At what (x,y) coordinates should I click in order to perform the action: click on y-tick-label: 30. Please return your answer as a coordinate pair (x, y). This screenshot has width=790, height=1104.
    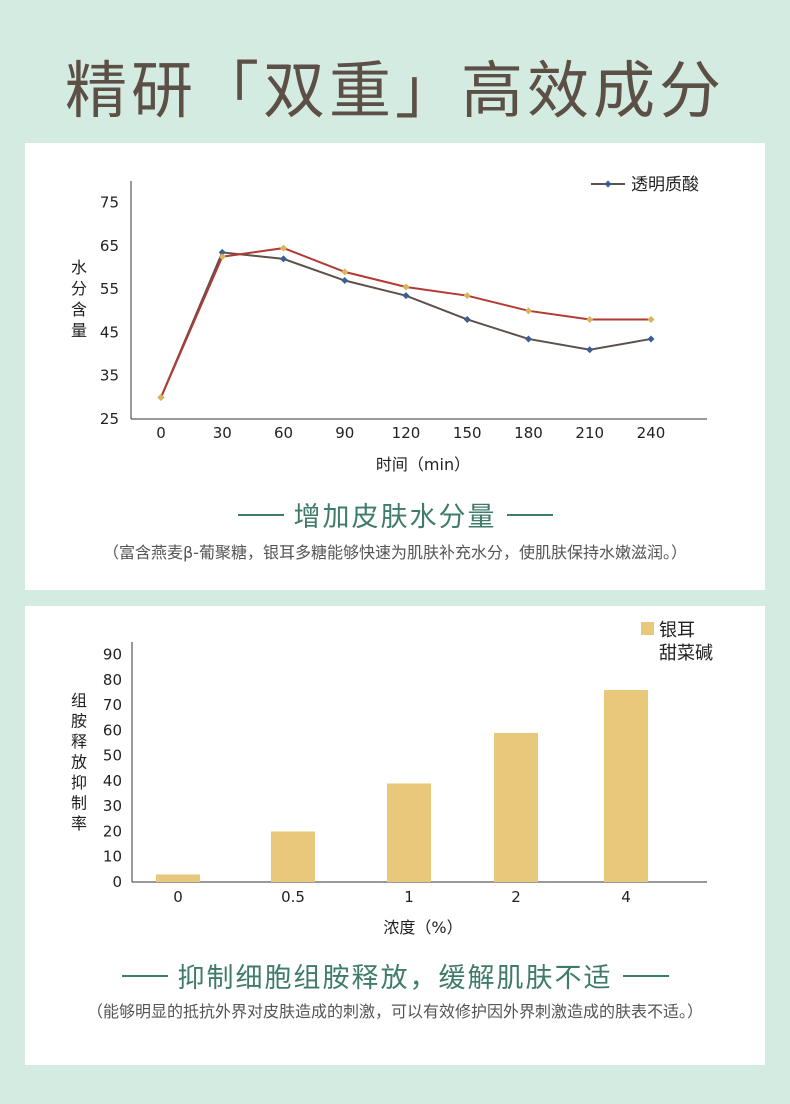
    Looking at the image, I should click on (112, 806).